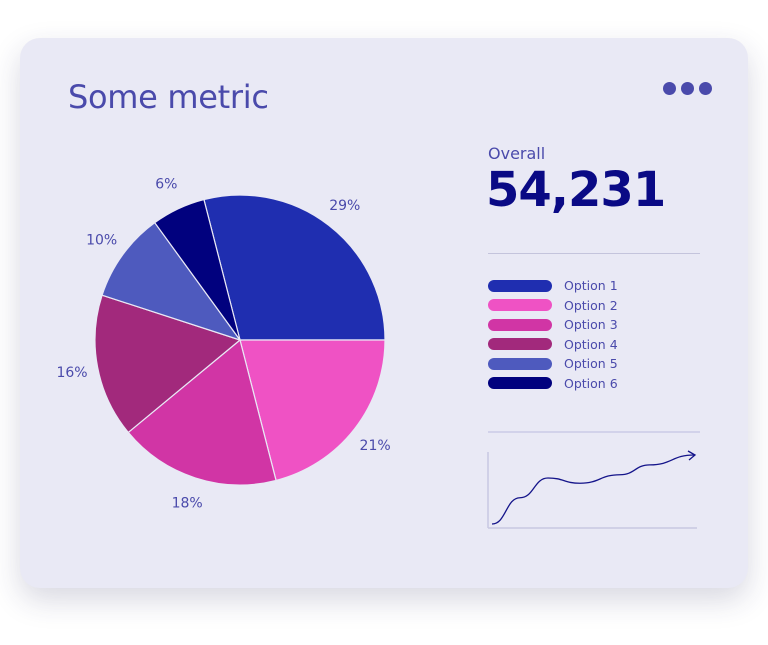 The image size is (768, 645). I want to click on pie-label: 10%, so click(101, 240).